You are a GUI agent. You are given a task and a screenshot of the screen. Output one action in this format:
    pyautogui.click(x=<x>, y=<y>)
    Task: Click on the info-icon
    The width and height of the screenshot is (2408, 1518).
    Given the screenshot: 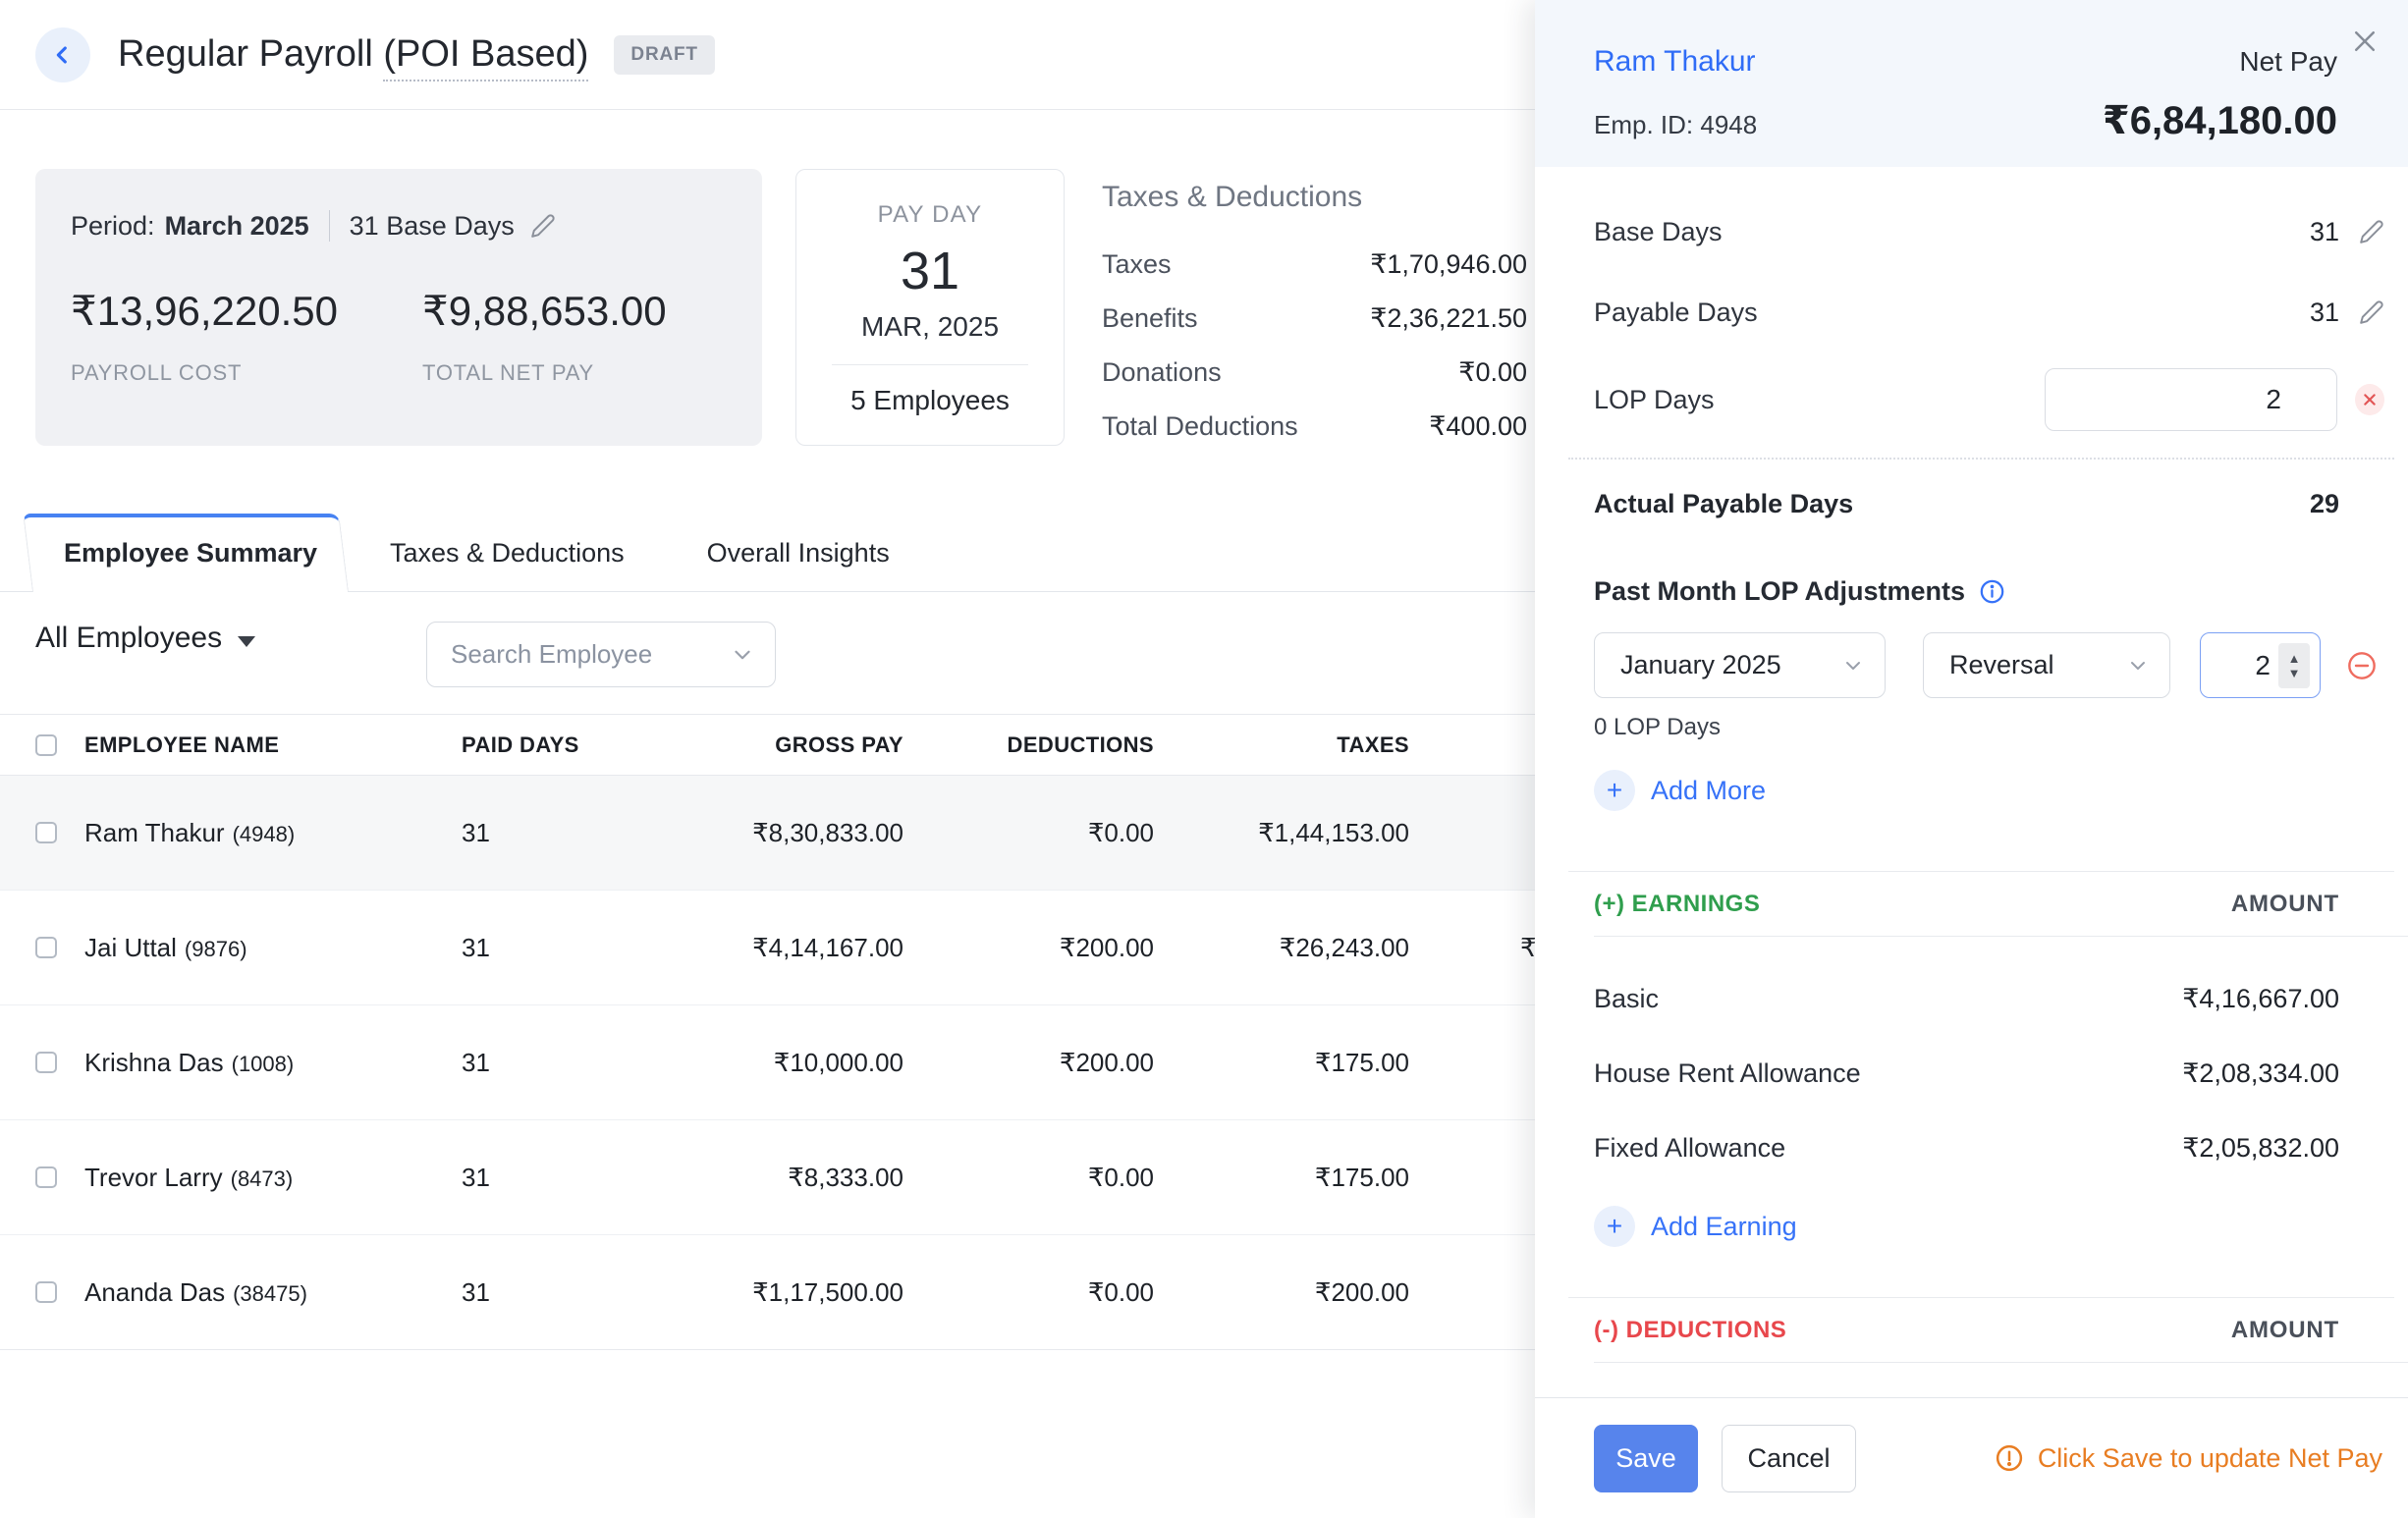 What is the action you would take?
    pyautogui.click(x=1992, y=591)
    